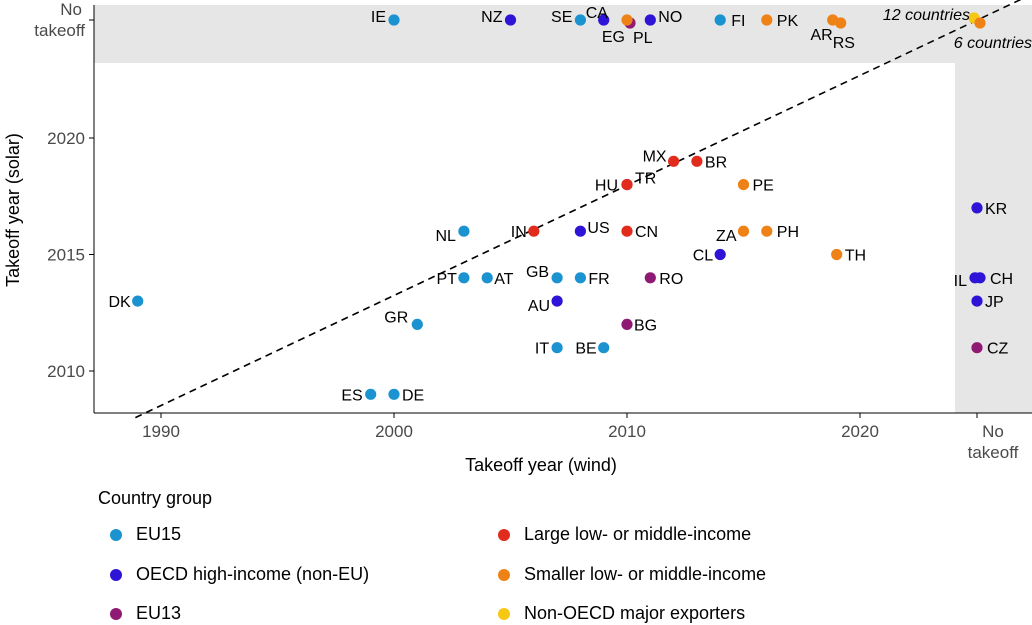 Image resolution: width=1032 pixels, height=625 pixels. I want to click on point-pt, so click(464, 278).